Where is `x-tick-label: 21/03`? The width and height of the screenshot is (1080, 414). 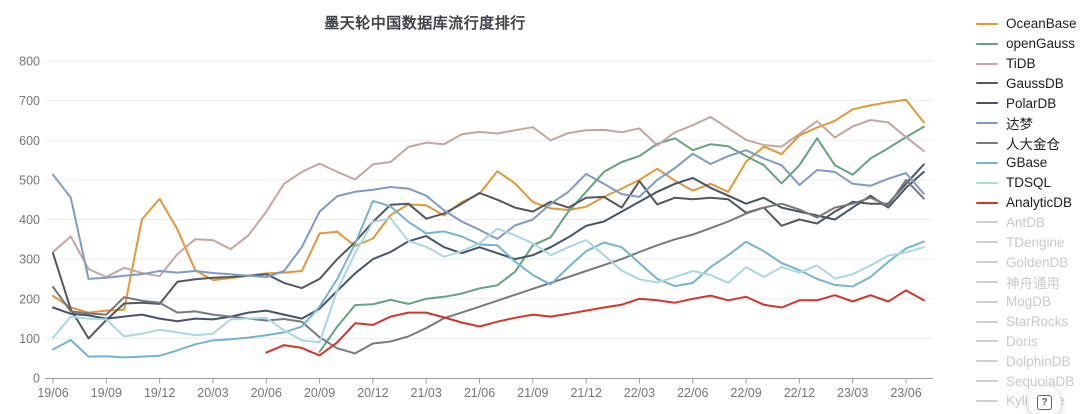
x-tick-label: 21/03 is located at coordinates (426, 393).